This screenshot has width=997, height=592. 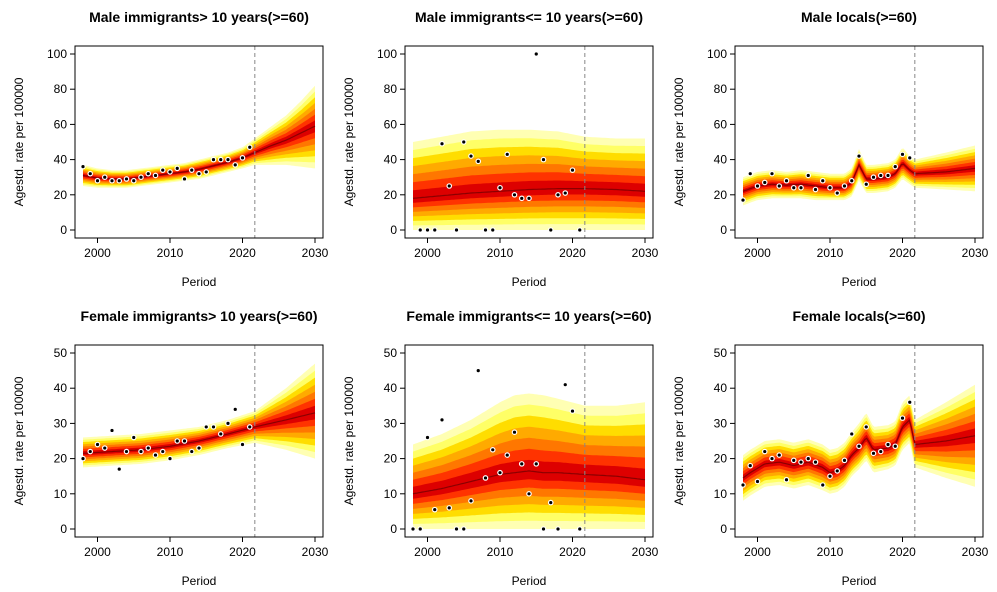 I want to click on chart-title: Male immigrants> 10 years(>=60), so click(x=199, y=17).